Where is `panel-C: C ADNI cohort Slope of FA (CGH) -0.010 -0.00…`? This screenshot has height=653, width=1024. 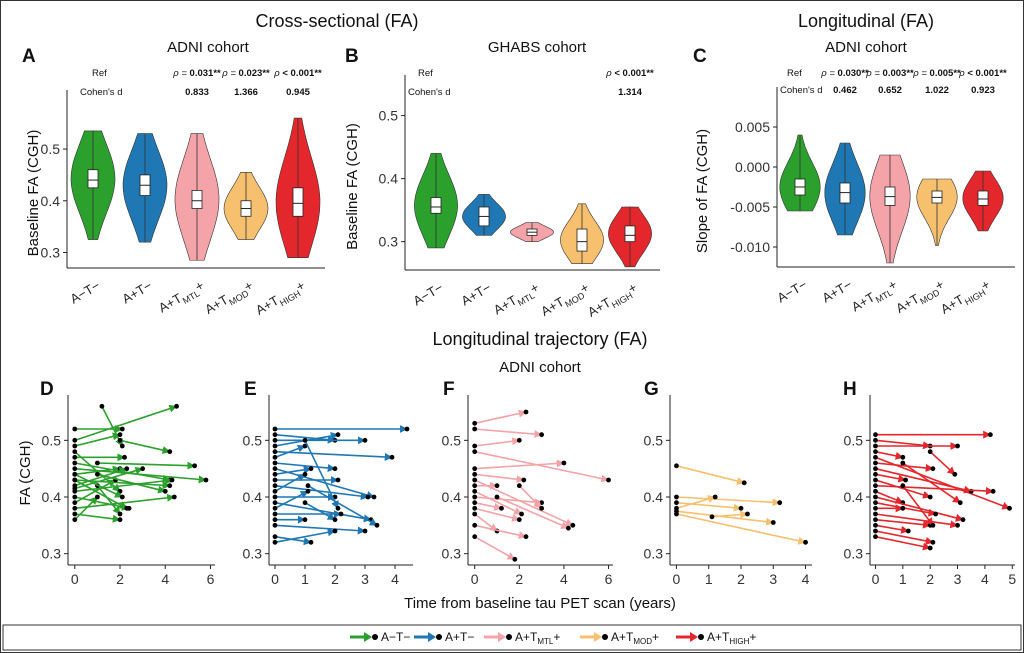
panel-C: C ADNI cohort Slope of FA (CGH) -0.010 -0.00… is located at coordinates (854, 178).